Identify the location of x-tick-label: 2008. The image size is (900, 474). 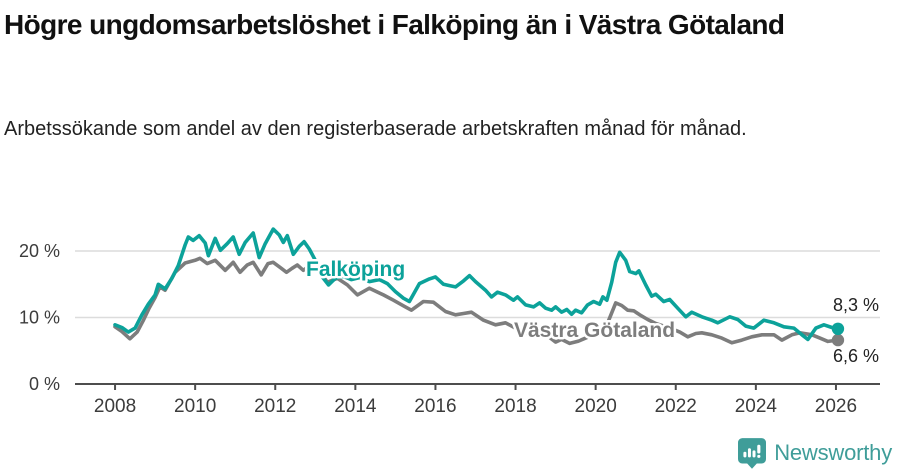
(115, 406).